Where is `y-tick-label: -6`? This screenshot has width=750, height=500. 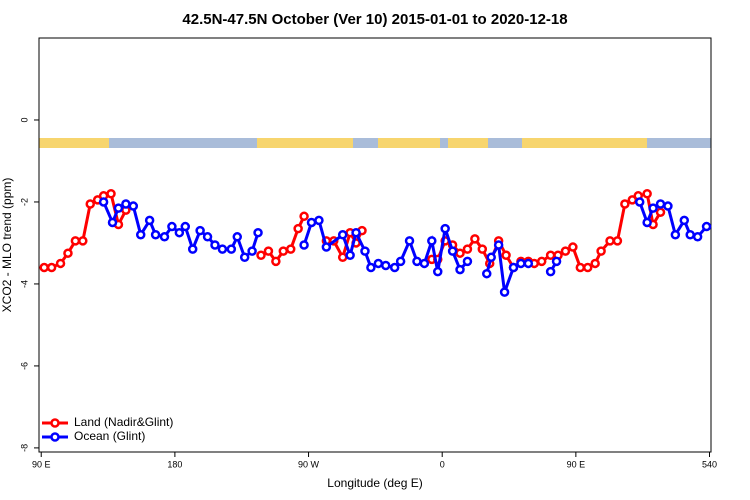
y-tick-label: -6 is located at coordinates (24, 366).